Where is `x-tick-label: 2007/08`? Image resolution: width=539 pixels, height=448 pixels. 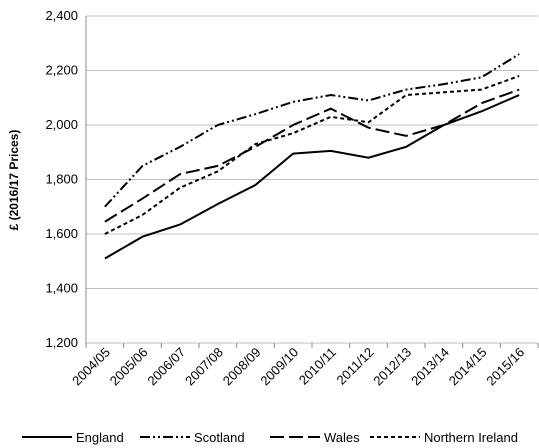
x-tick-label: 2007/08 is located at coordinates (204, 367).